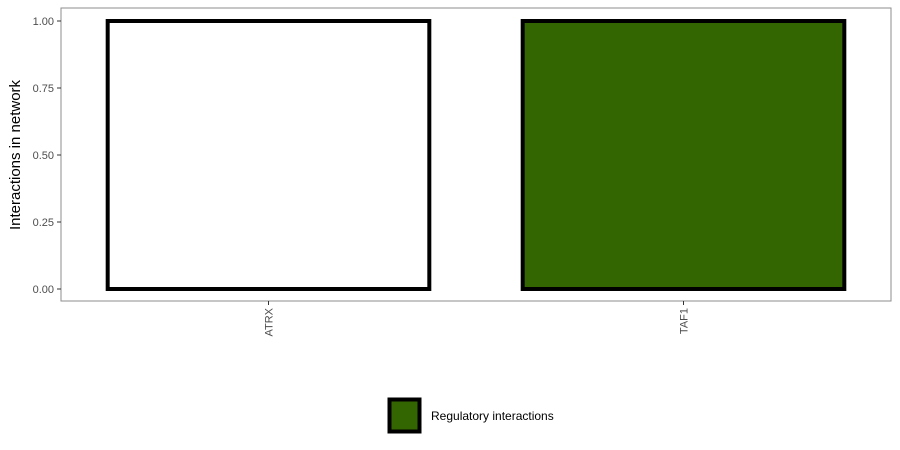 The width and height of the screenshot is (900, 450). Describe the element at coordinates (685, 321) in the screenshot. I see `x-tick-label-taf1: TAF1` at that location.